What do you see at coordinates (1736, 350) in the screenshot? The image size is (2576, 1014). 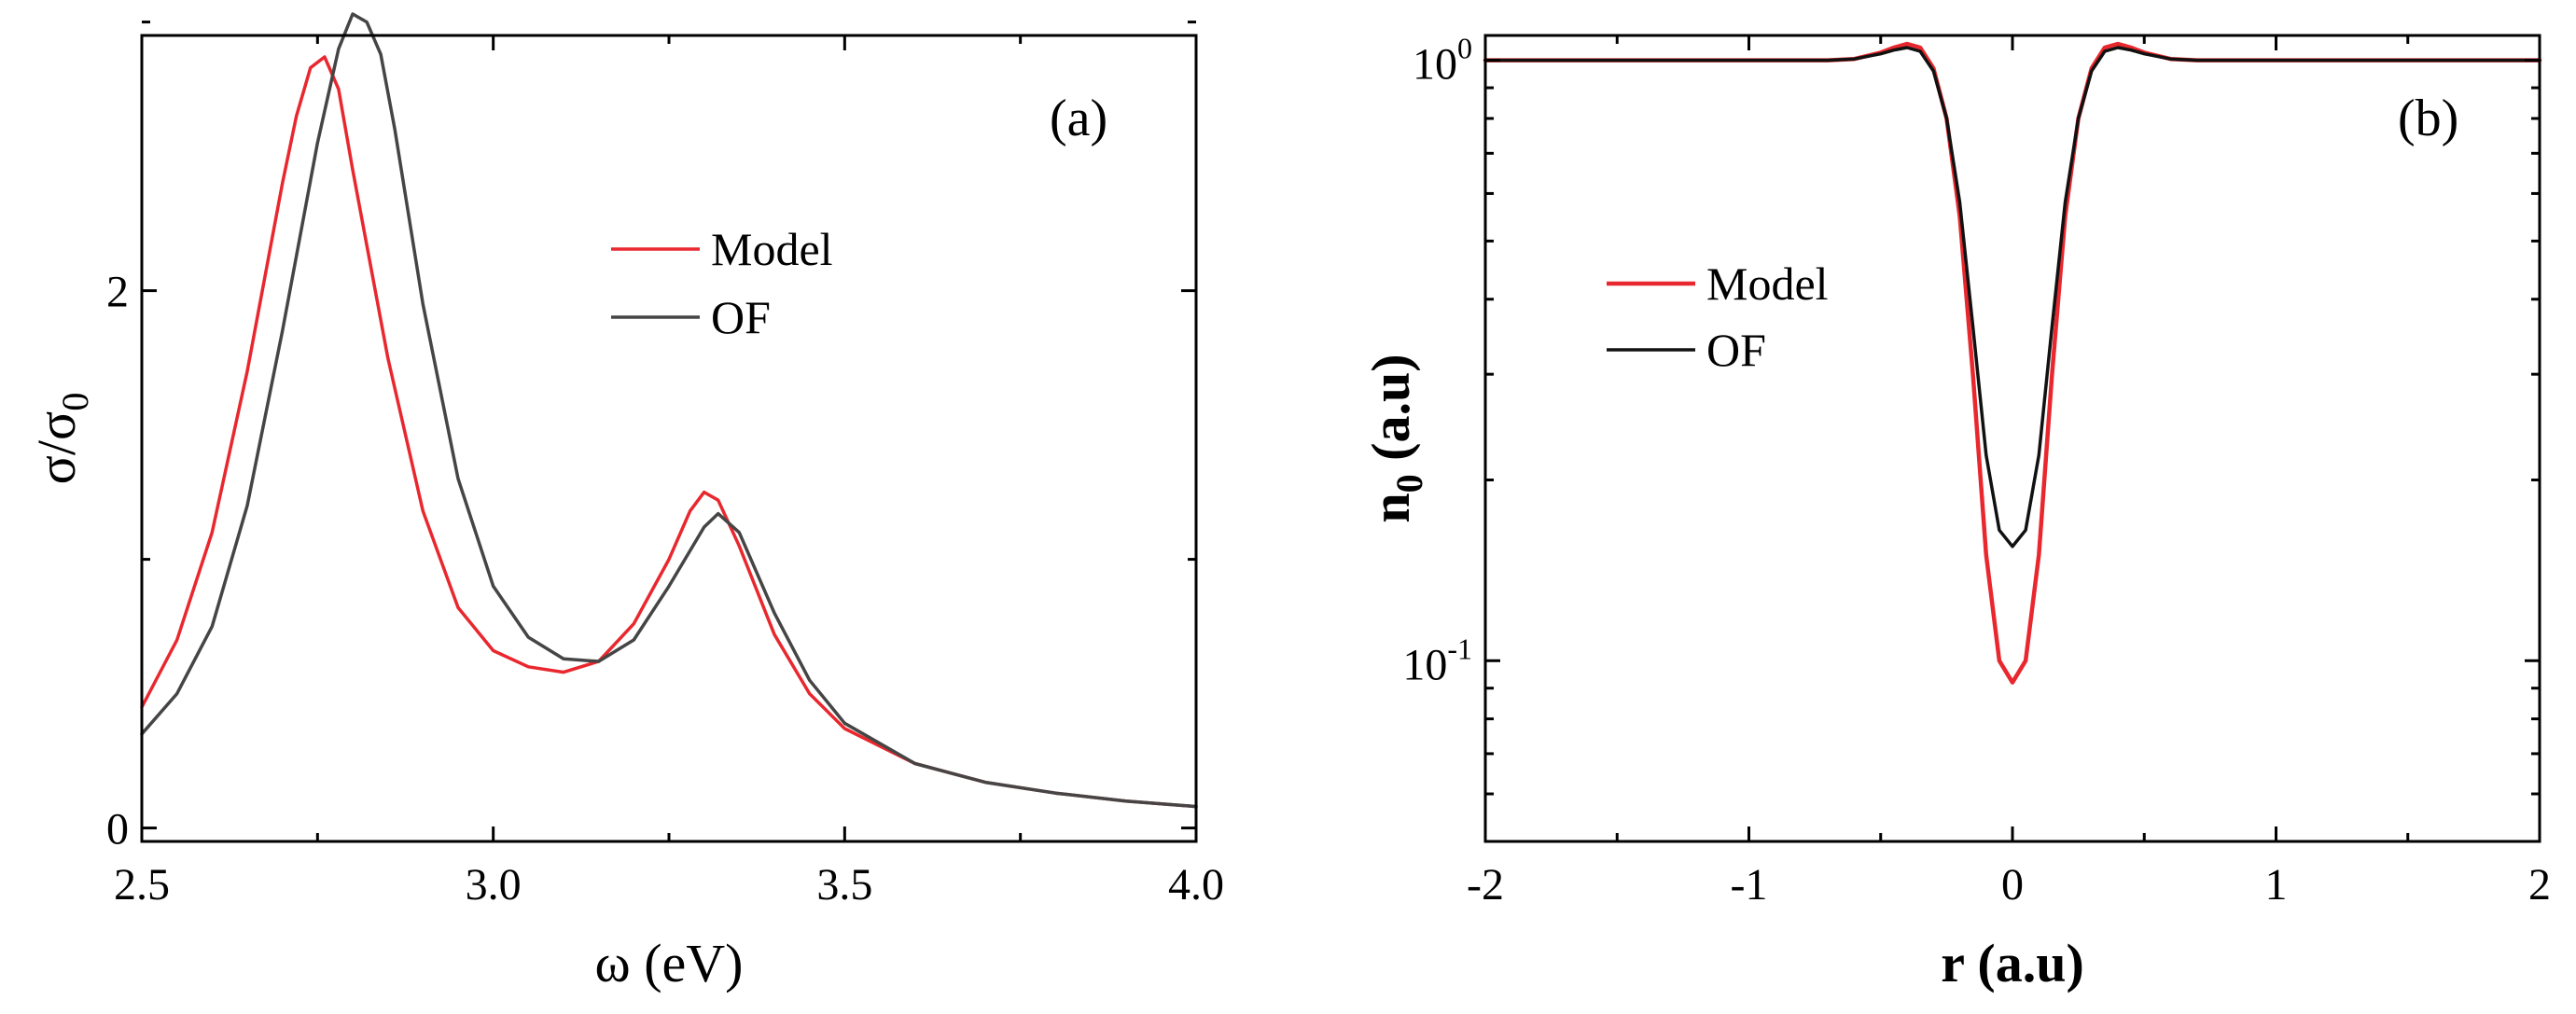 I see `panel-b-legend-label-of: OF` at bounding box center [1736, 350].